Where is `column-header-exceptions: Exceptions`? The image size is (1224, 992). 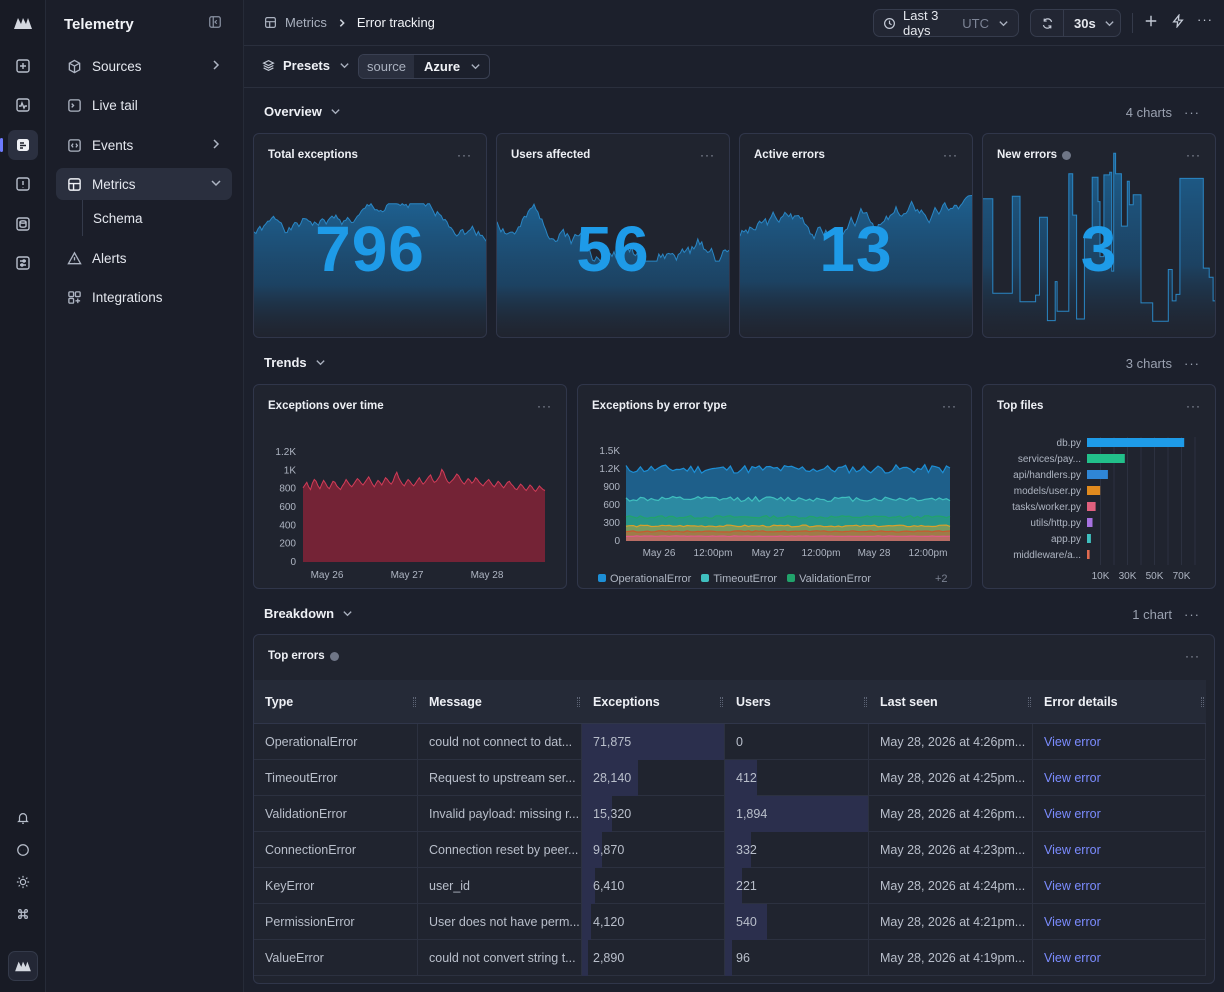 column-header-exceptions: Exceptions is located at coordinates (653, 702).